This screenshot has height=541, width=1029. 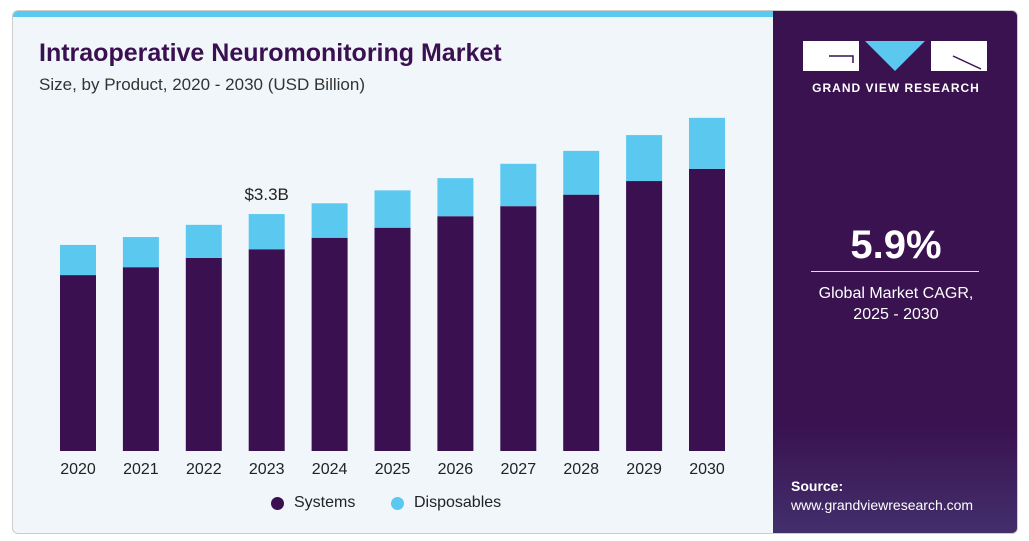 What do you see at coordinates (140, 252) in the screenshot?
I see `bar-disposables-2021` at bounding box center [140, 252].